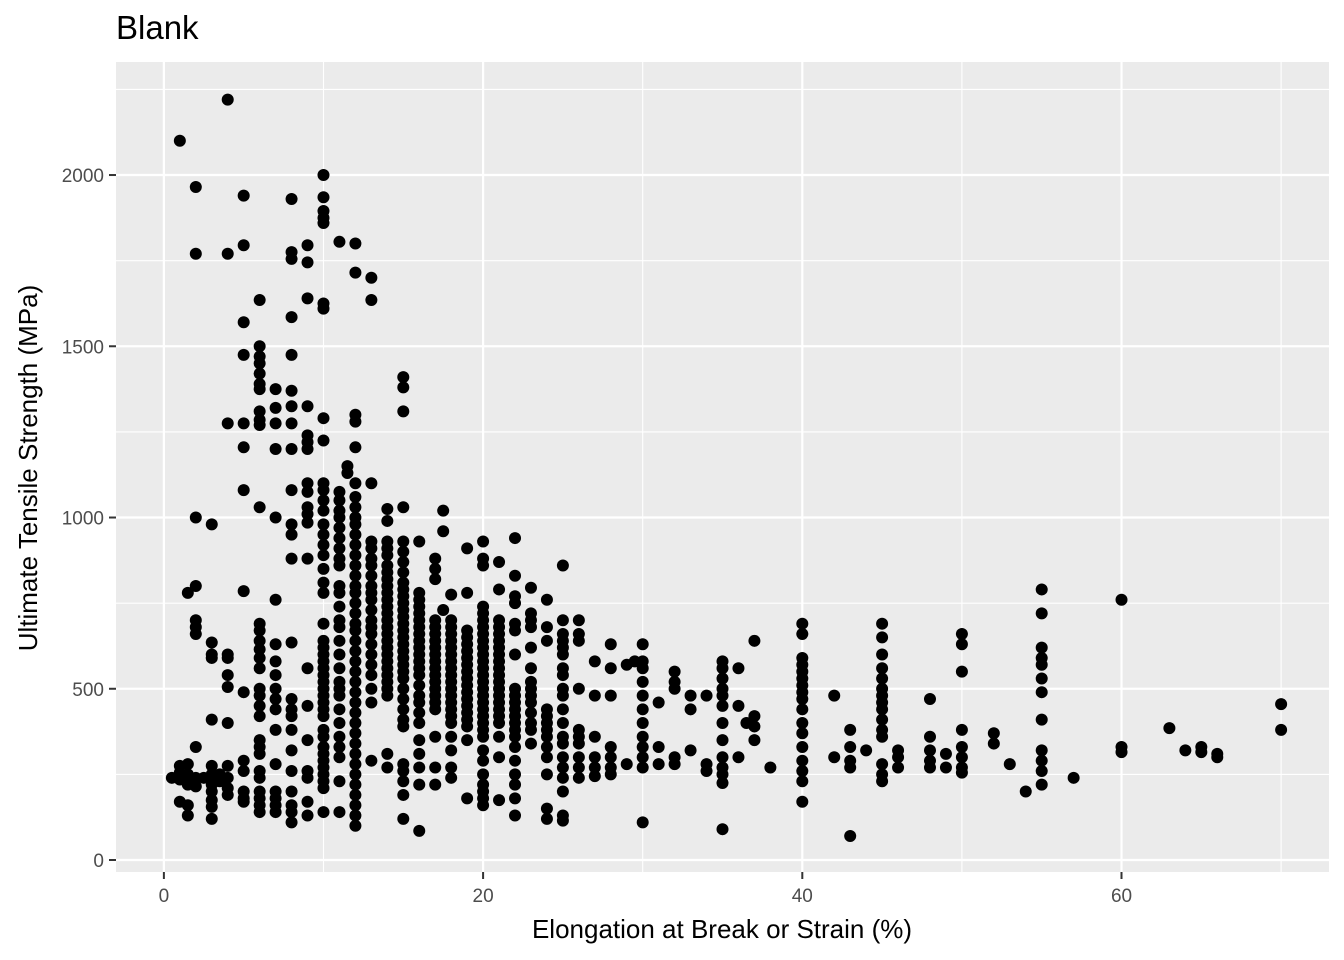 Image resolution: width=1344 pixels, height=960 pixels. Describe the element at coordinates (802, 896) in the screenshot. I see `x-tick-label: 40` at that location.